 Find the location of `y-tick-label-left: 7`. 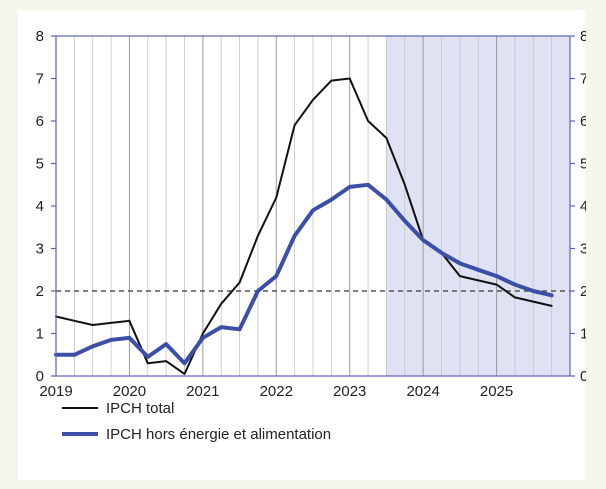

y-tick-label-left: 7 is located at coordinates (40, 79).